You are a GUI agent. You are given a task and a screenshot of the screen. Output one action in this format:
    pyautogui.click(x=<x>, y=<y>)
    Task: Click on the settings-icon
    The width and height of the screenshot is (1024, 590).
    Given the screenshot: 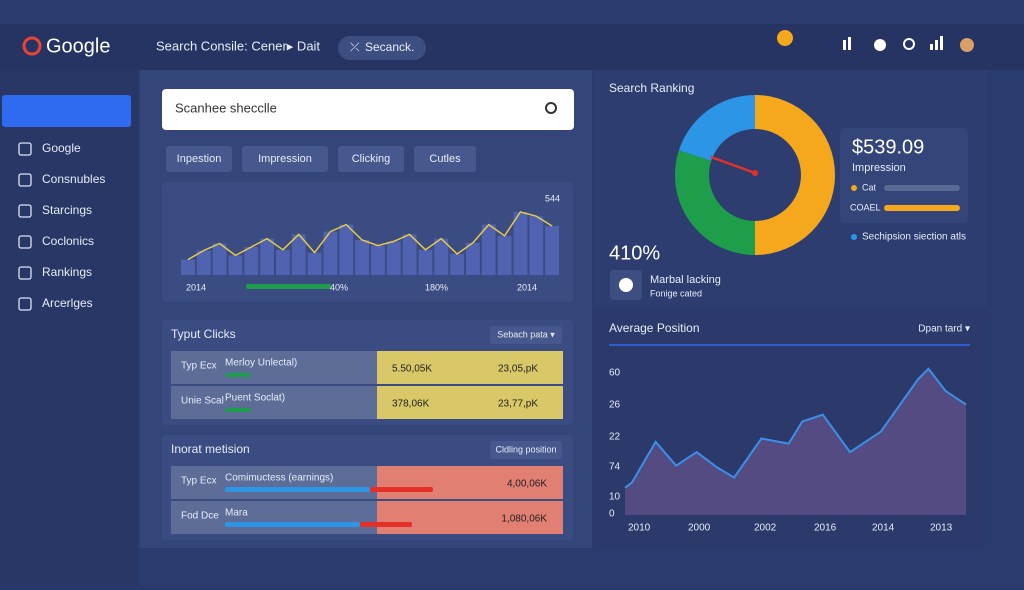 What is the action you would take?
    pyautogui.click(x=880, y=45)
    